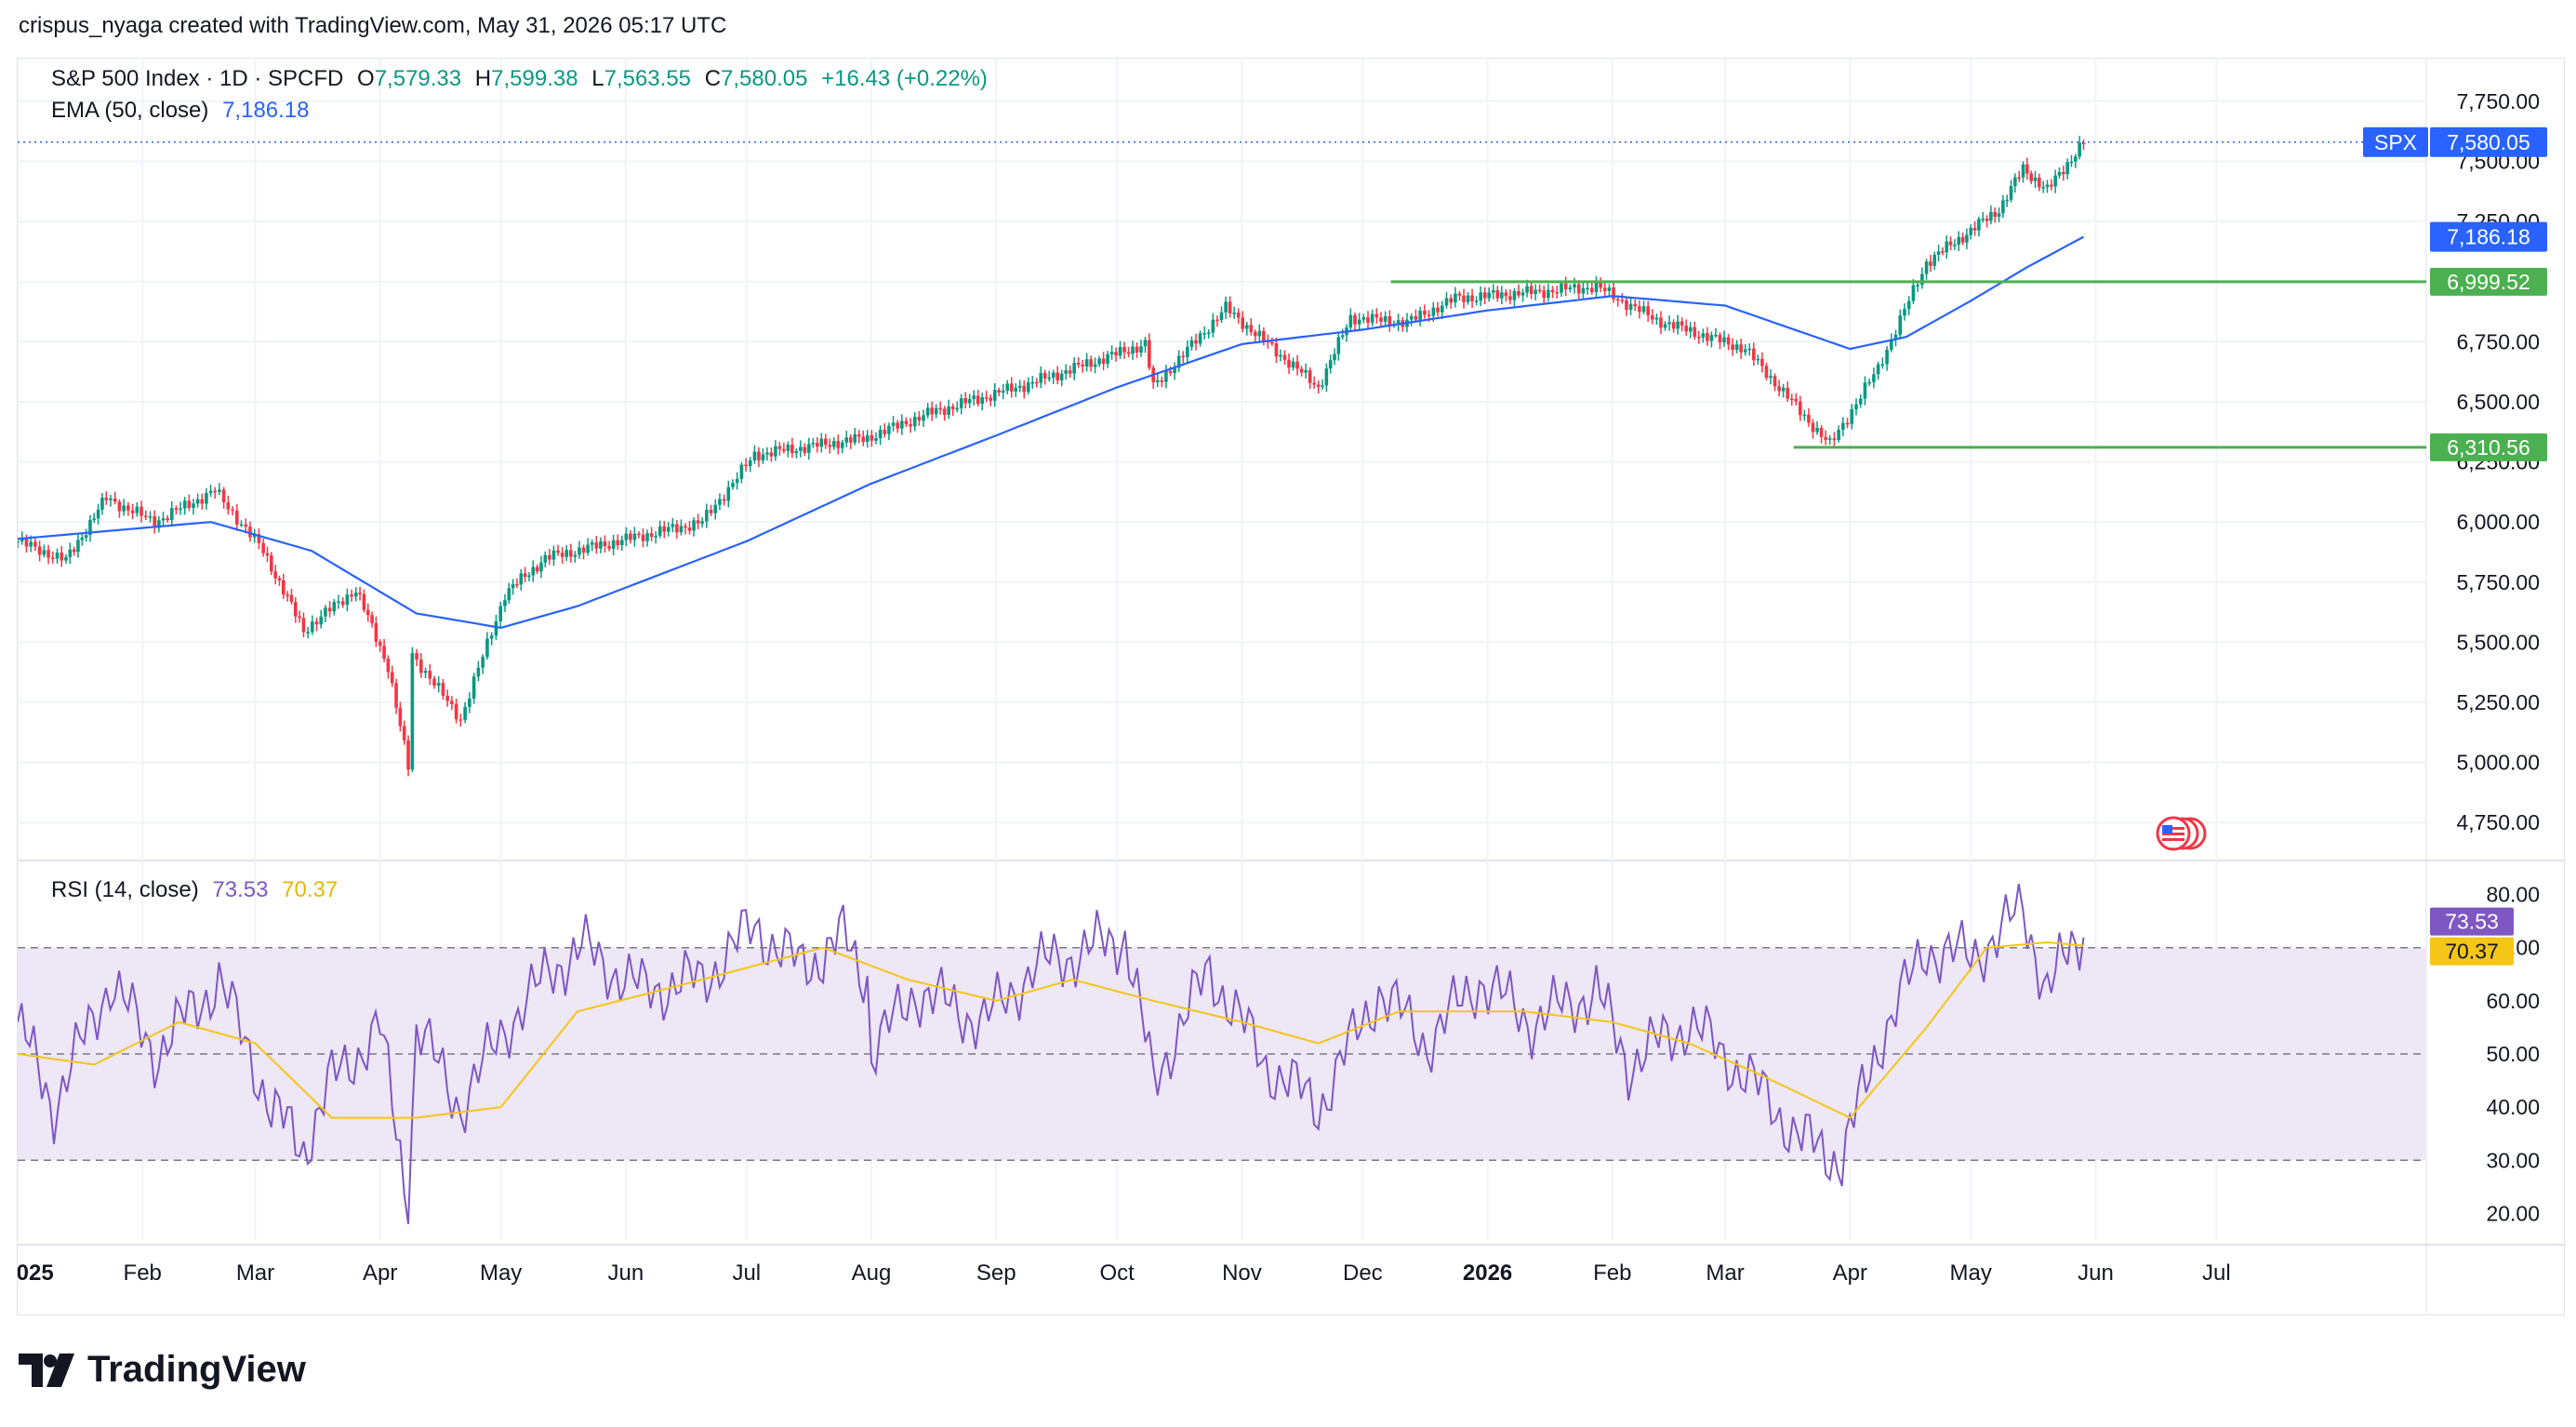 The width and height of the screenshot is (2576, 1427). What do you see at coordinates (2181, 834) in the screenshot?
I see `us-flag-events-icon` at bounding box center [2181, 834].